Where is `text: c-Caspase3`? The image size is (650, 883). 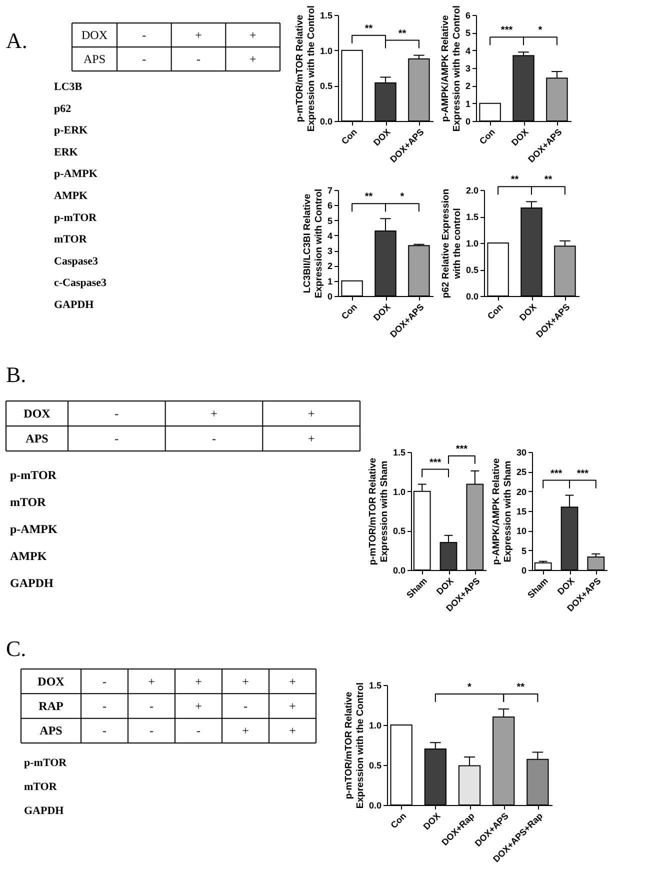
text: c-Caspase3 is located at coordinates (81, 283).